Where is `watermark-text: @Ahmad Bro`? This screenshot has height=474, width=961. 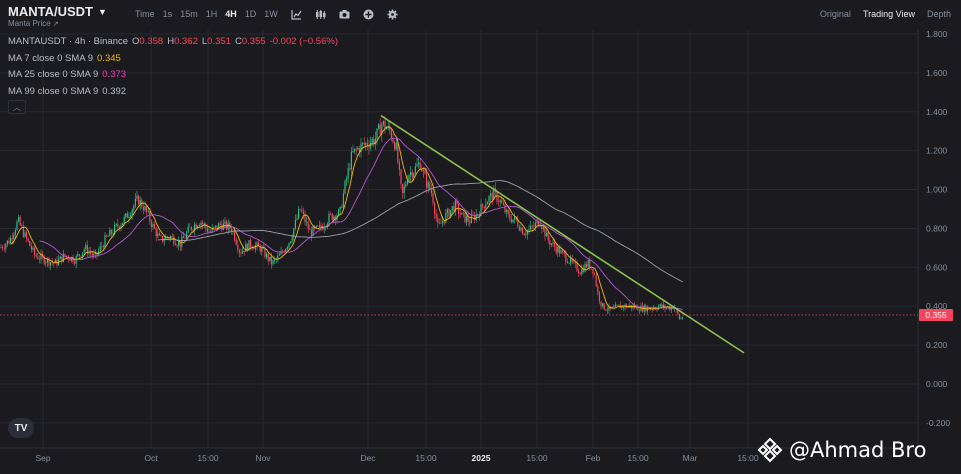
watermark-text: @Ahmad Bro is located at coordinates (858, 450).